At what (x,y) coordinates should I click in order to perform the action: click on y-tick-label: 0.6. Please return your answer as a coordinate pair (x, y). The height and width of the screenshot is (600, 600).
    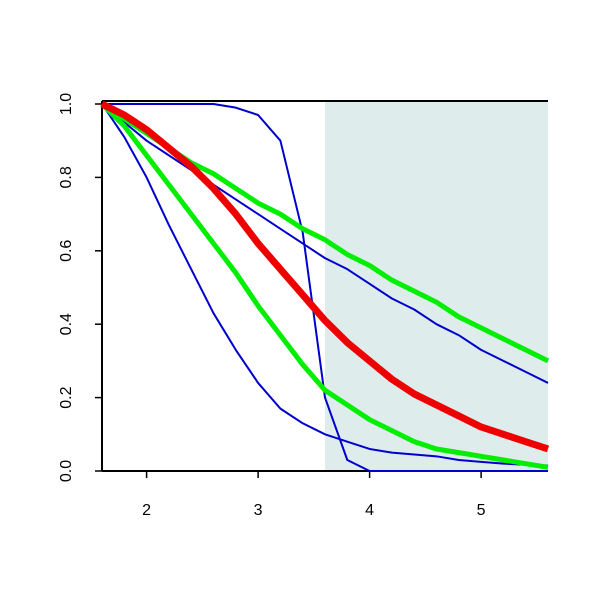
    Looking at the image, I should click on (66, 251).